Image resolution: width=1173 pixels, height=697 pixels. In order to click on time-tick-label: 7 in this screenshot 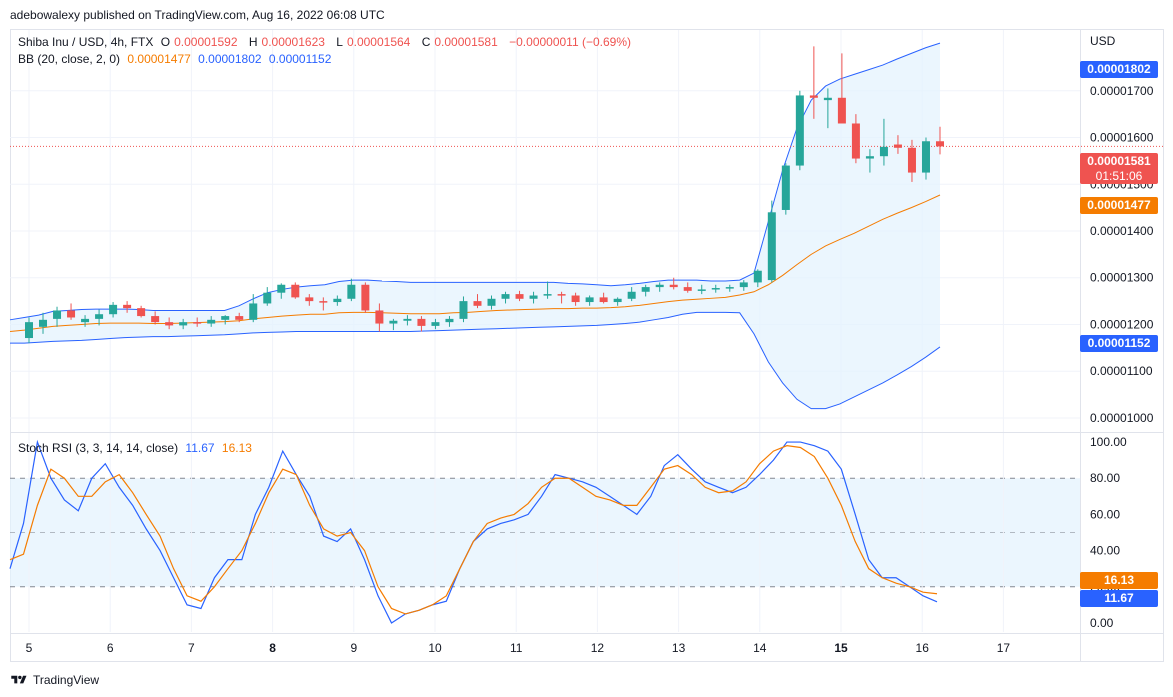, I will do `click(191, 648)`.